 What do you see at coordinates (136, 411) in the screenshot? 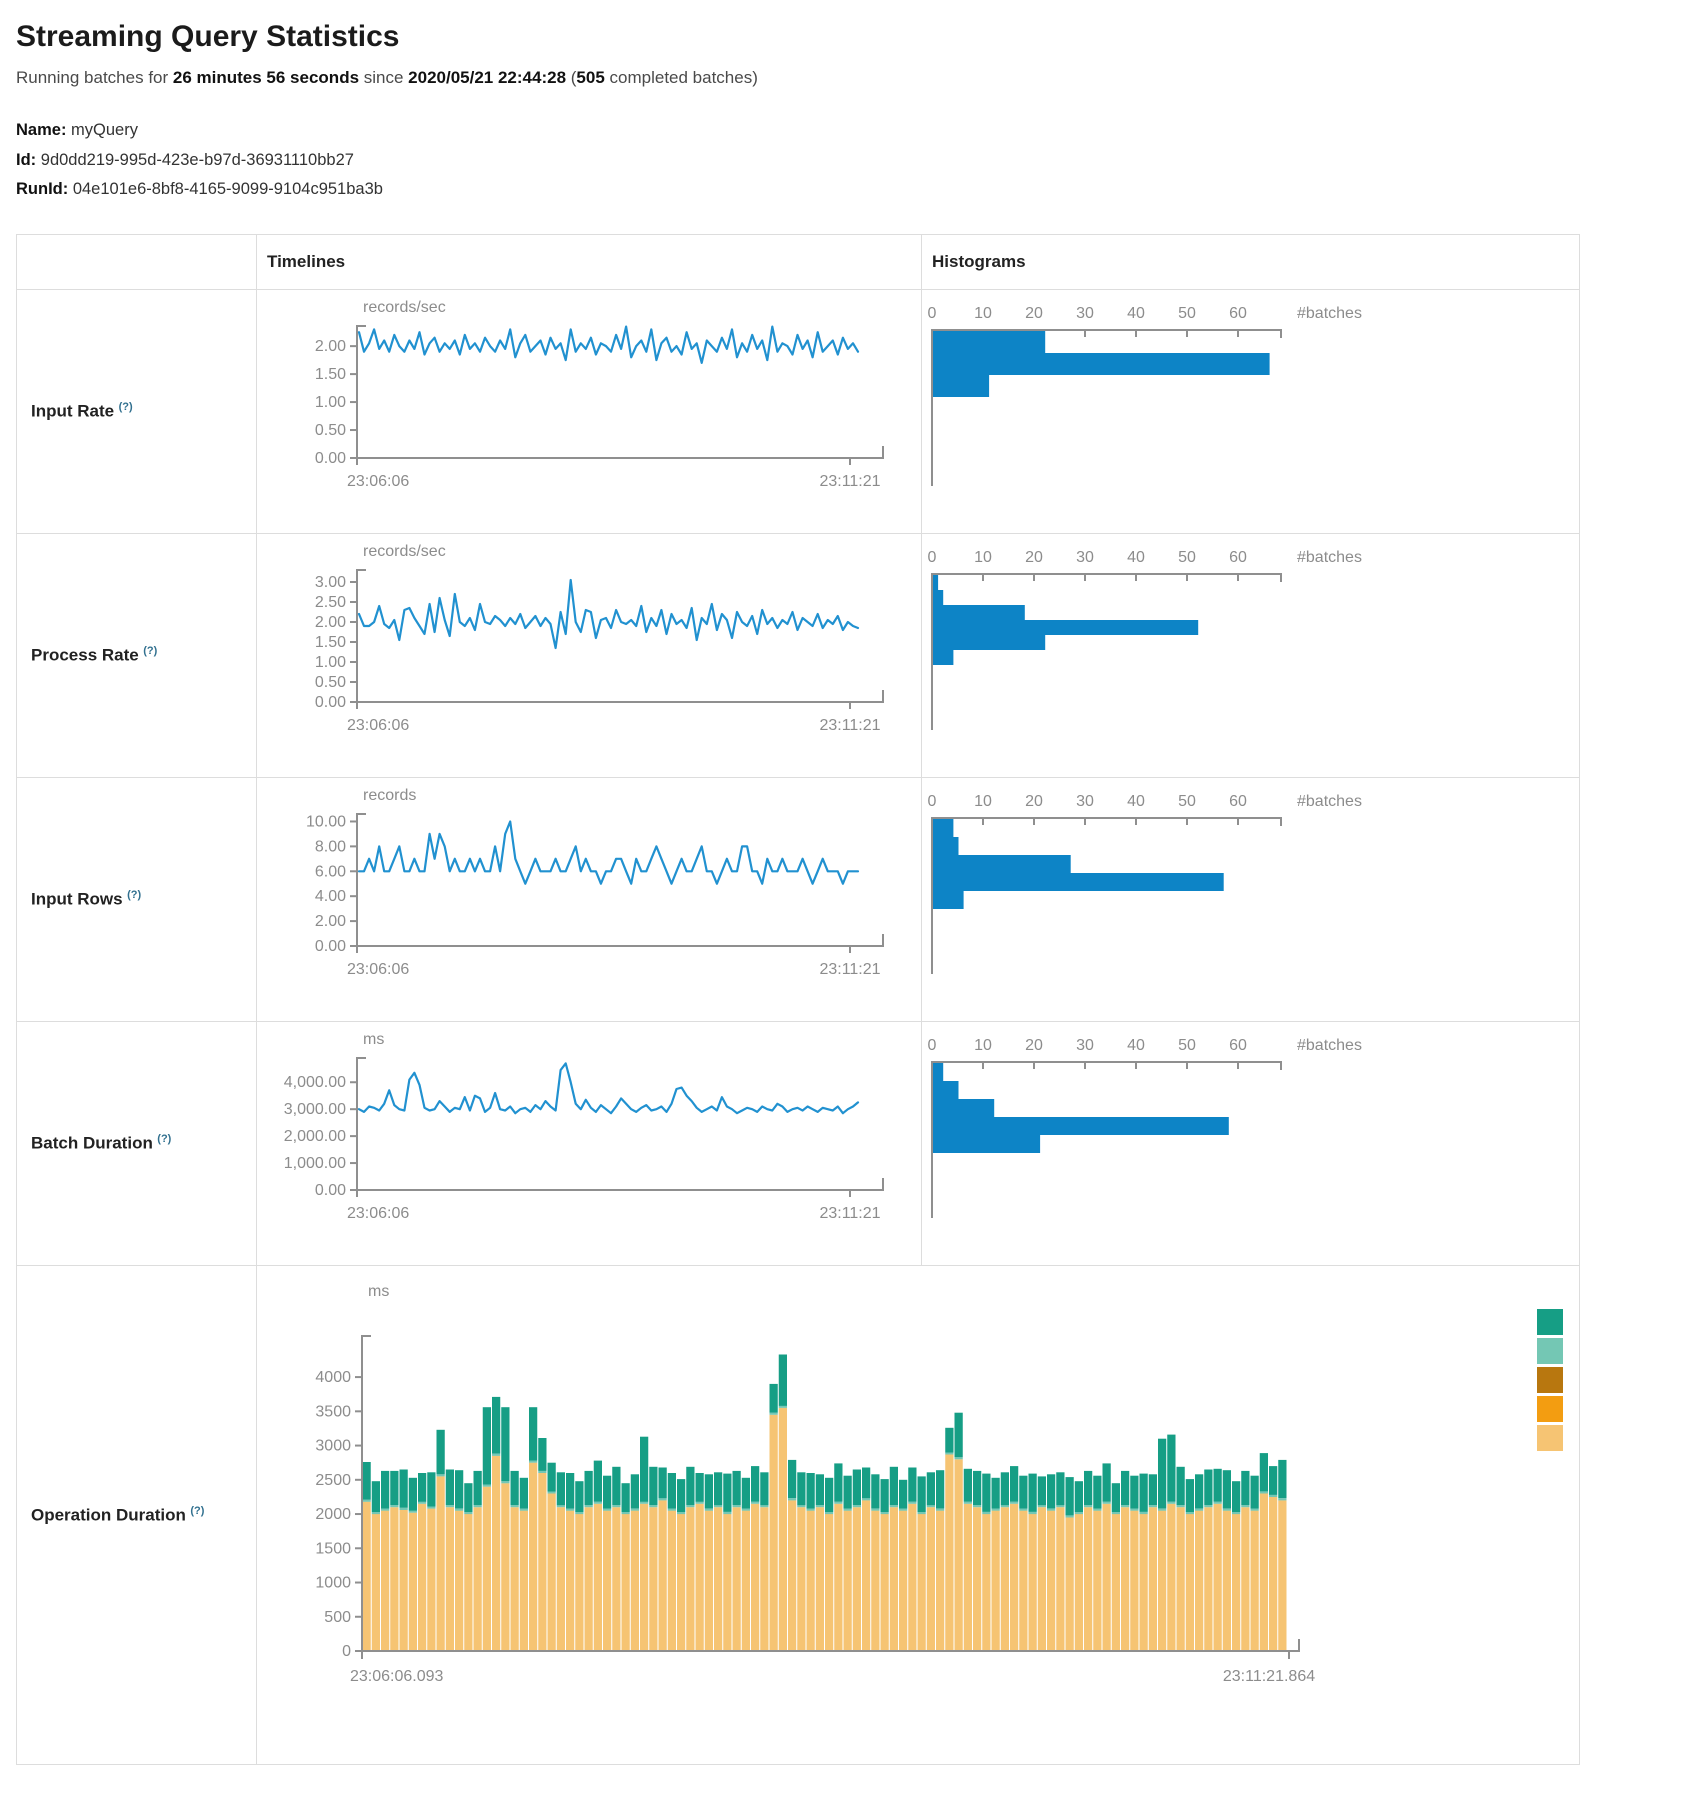
I see `input-rate-label-cell: Input Rate (?)` at bounding box center [136, 411].